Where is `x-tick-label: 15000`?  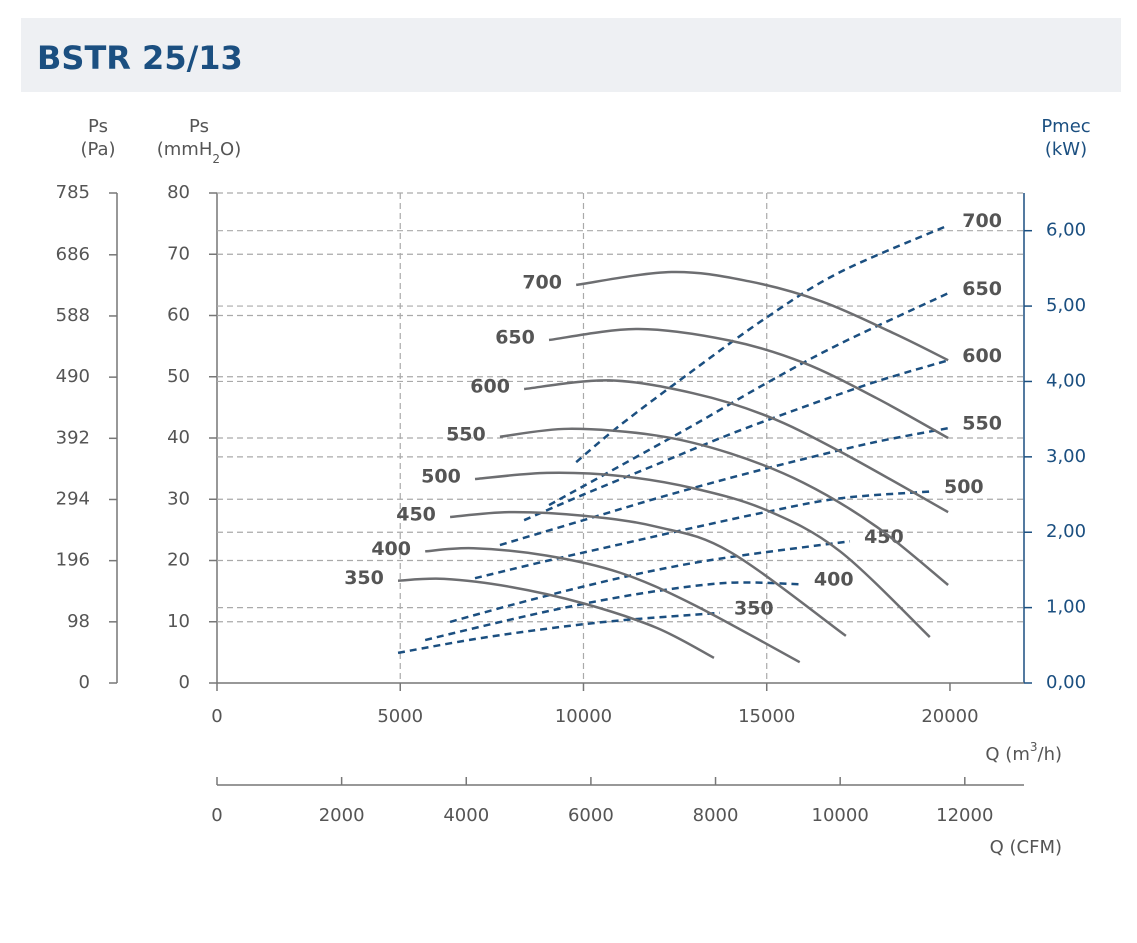 x-tick-label: 15000 is located at coordinates (766, 716).